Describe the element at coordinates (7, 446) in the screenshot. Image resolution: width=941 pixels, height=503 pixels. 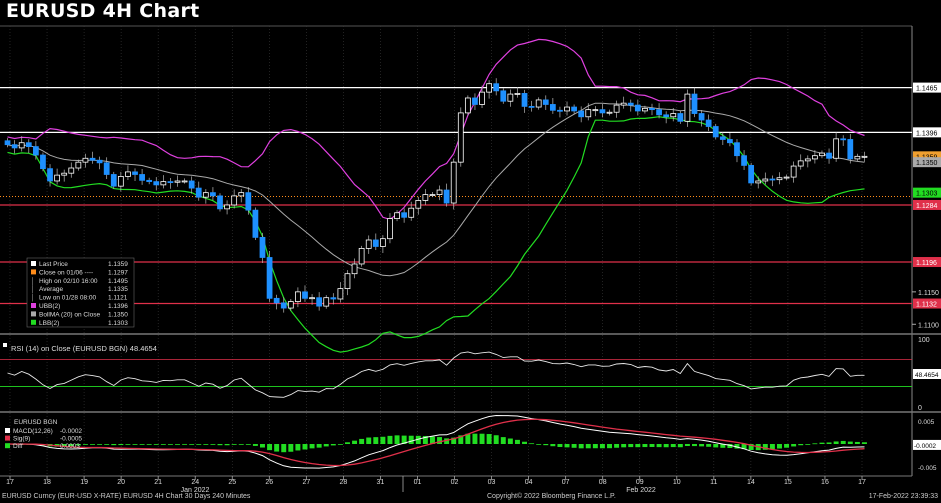
I see `macd-legend-swatch` at that location.